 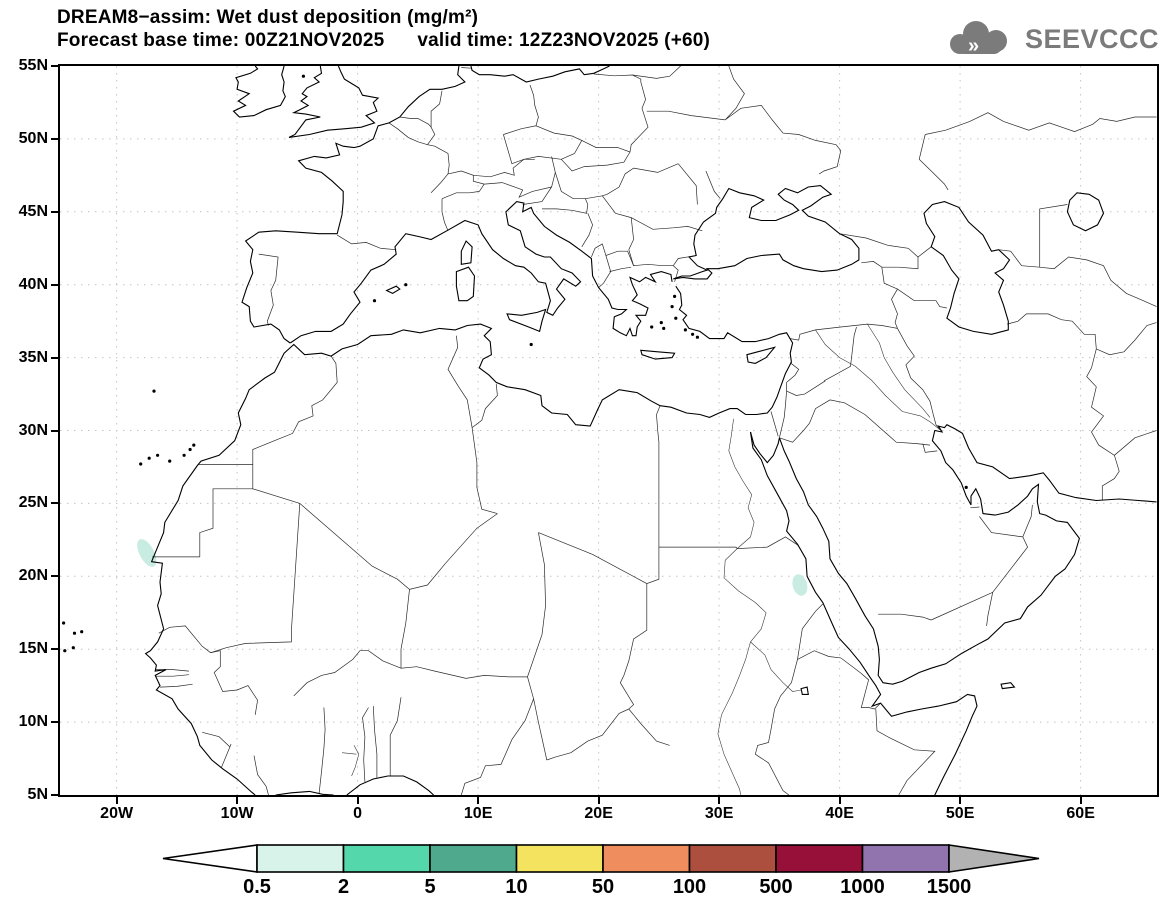 I want to click on logo-text: SEEVCCC, so click(x=1091, y=38).